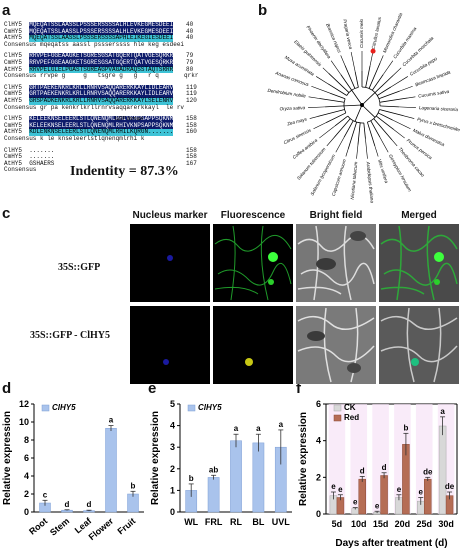 This screenshot has width=463, height=550. I want to click on tree-branches, so click(362, 105).